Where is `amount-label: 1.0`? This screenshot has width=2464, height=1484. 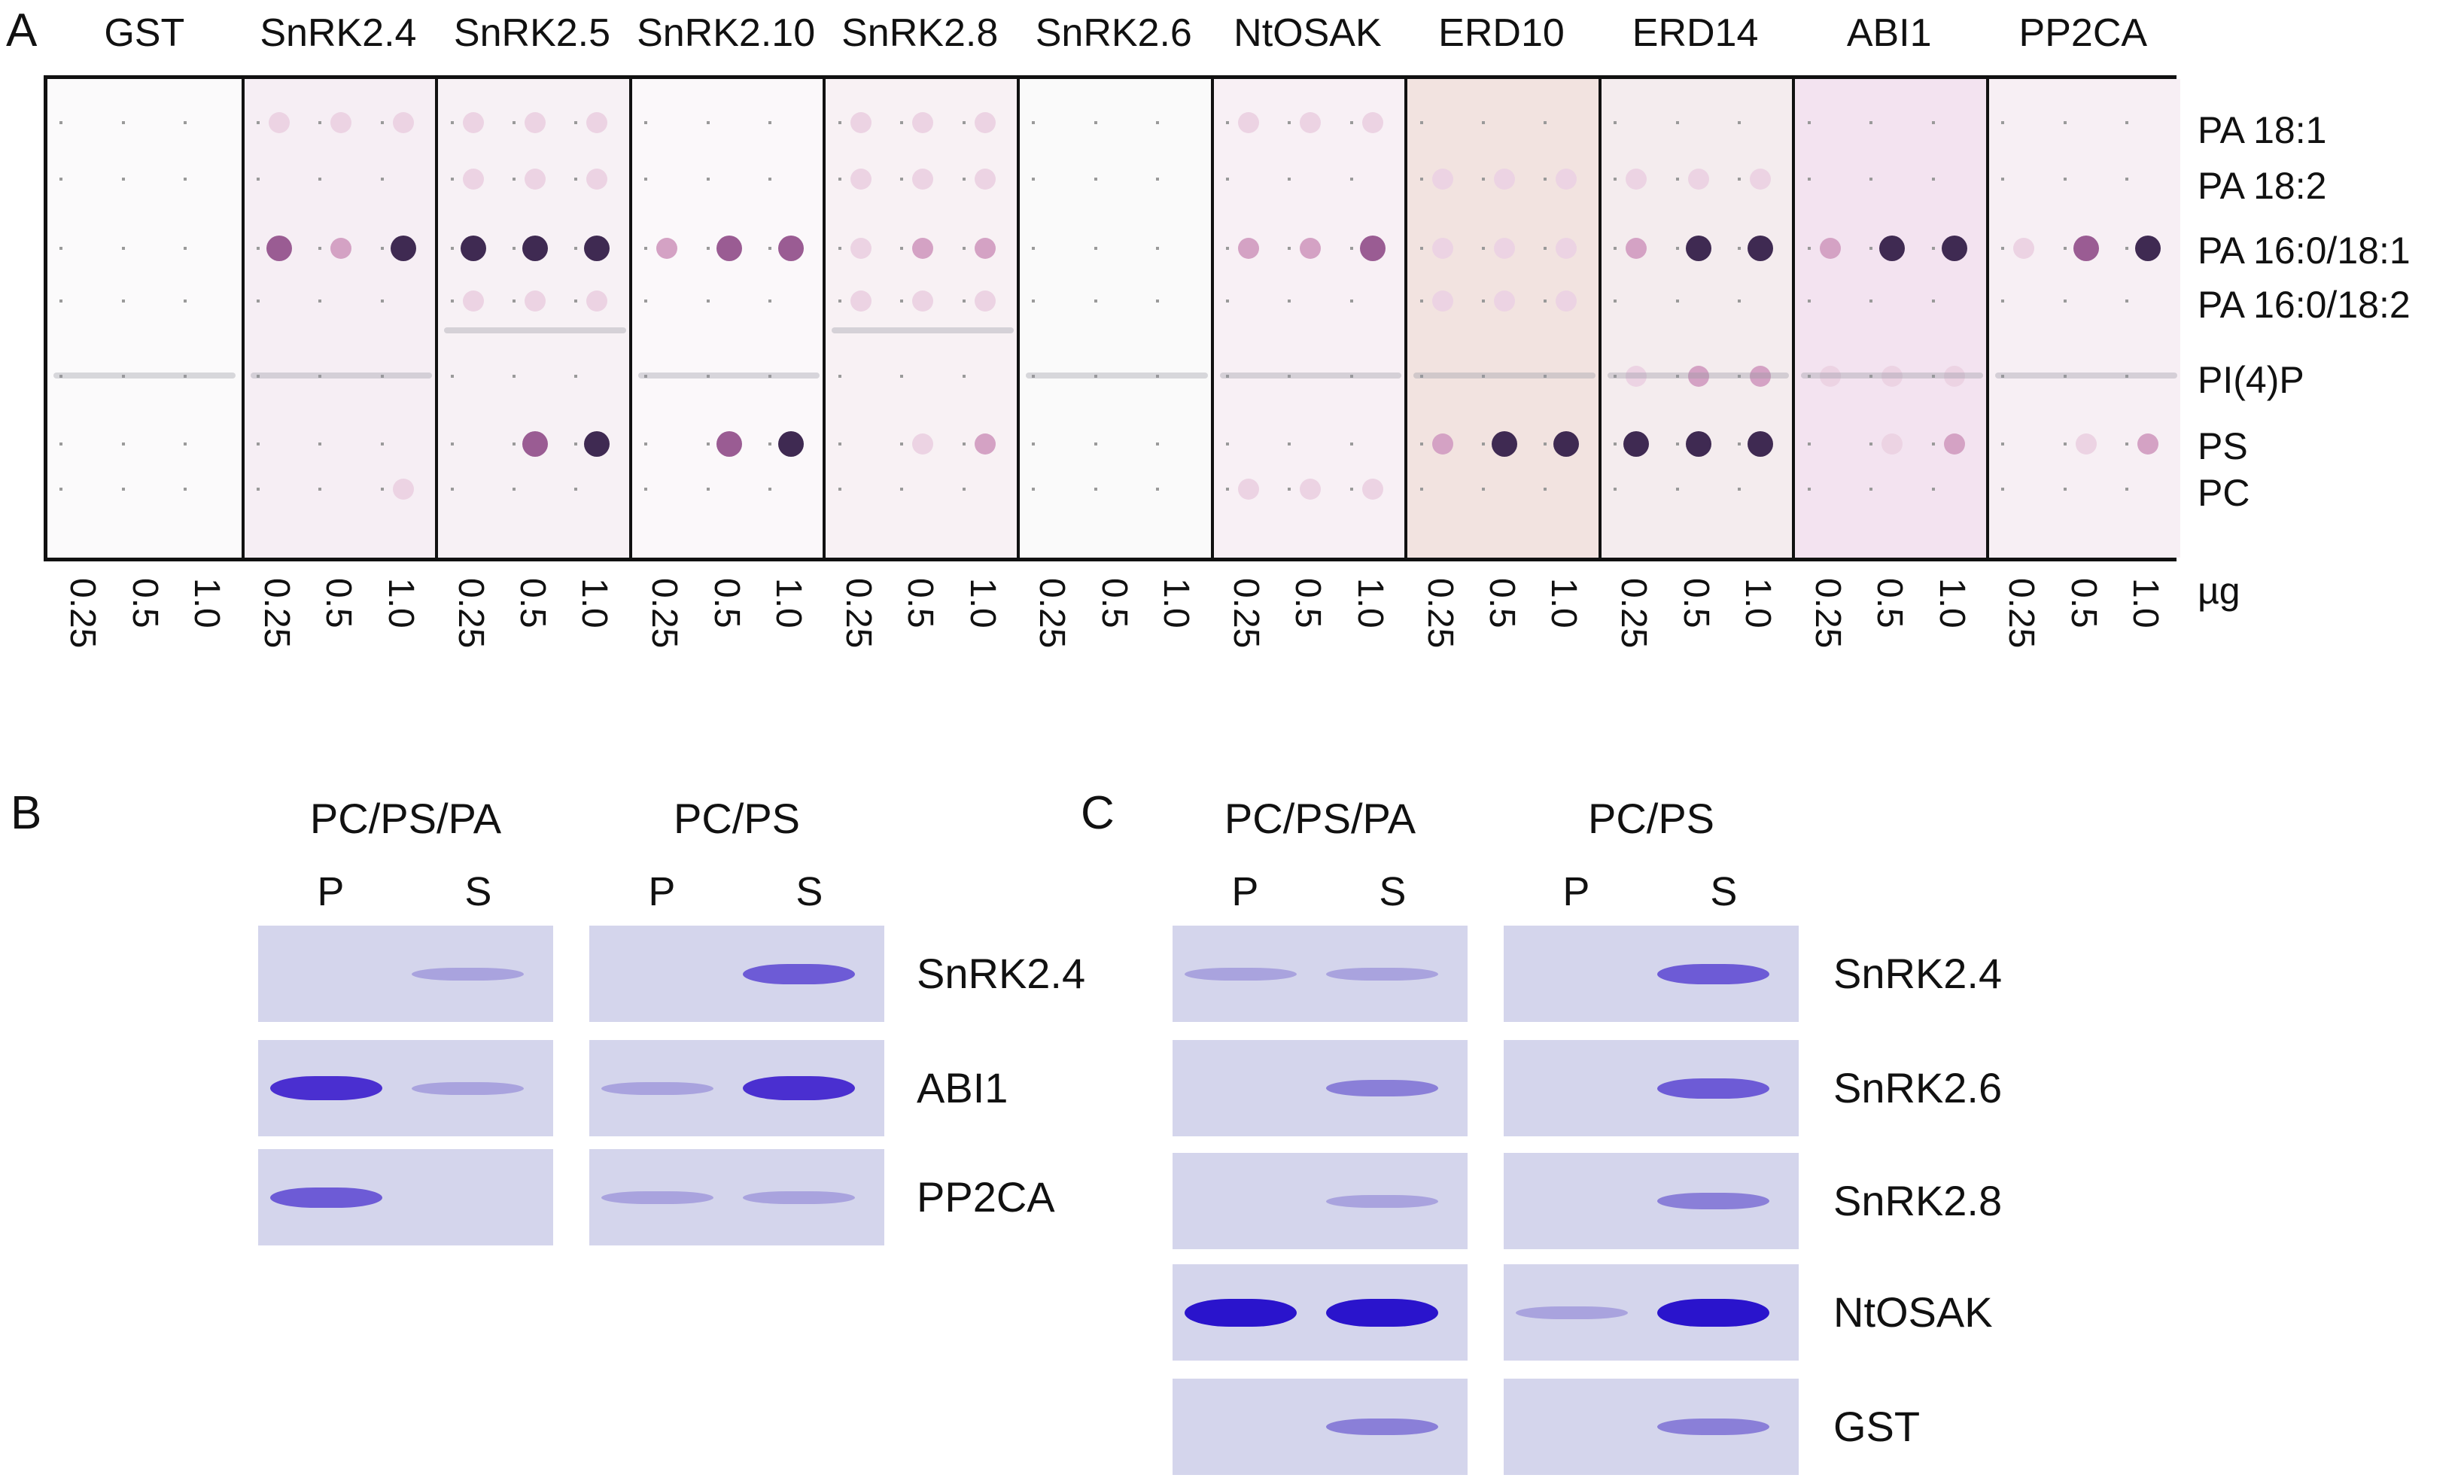 amount-label: 1.0 is located at coordinates (1951, 603).